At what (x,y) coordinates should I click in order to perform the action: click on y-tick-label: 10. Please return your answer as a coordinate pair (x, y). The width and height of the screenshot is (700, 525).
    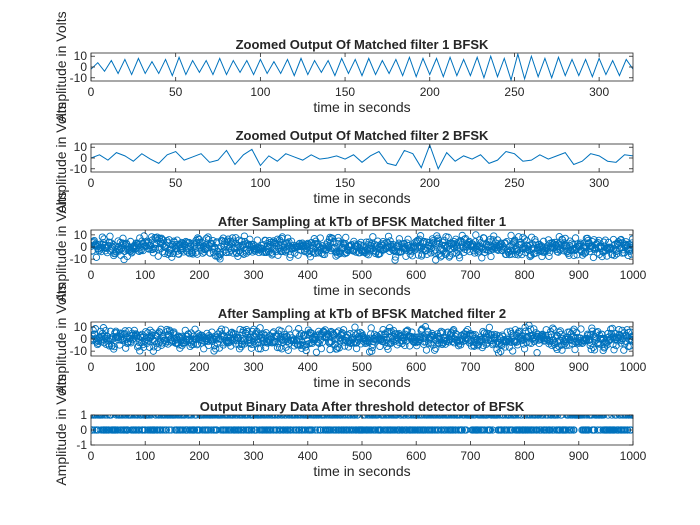
    Looking at the image, I should click on (81, 56).